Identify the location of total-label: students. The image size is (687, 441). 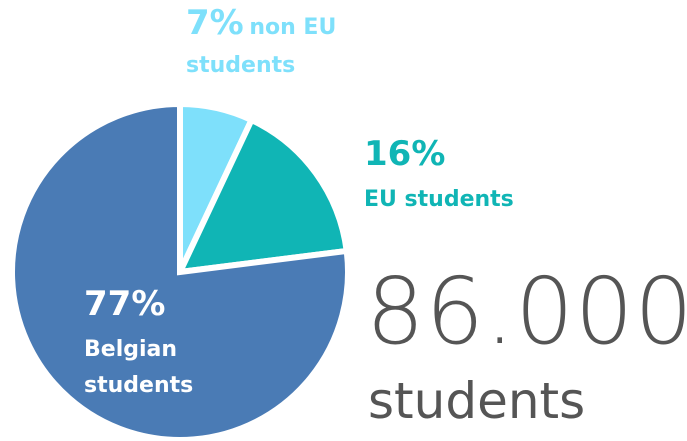
(477, 401).